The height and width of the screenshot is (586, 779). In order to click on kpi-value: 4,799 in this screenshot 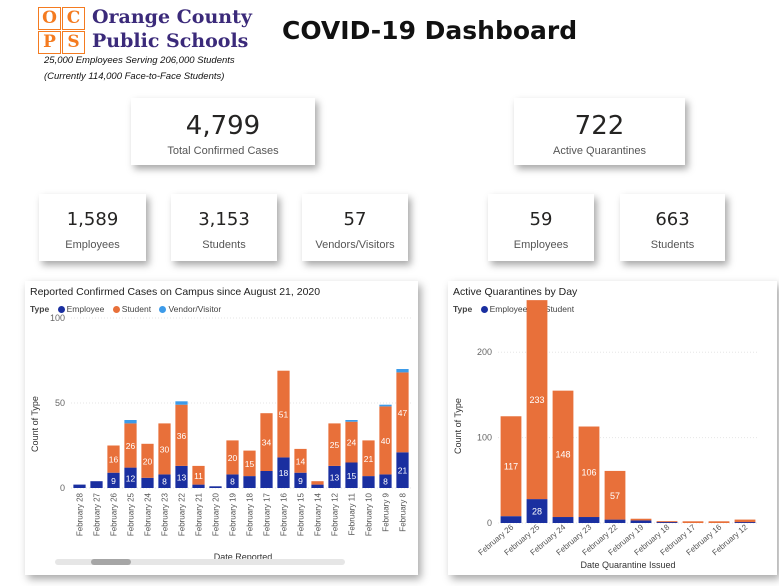, I will do `click(223, 126)`.